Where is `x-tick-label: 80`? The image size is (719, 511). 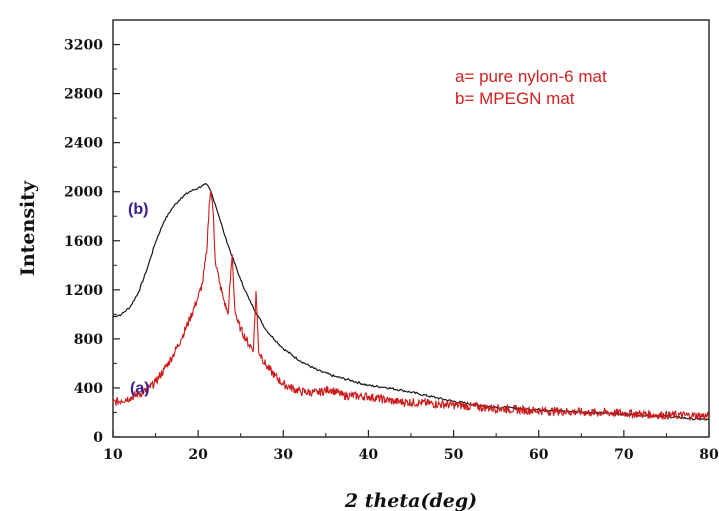
x-tick-label: 80 is located at coordinates (709, 455).